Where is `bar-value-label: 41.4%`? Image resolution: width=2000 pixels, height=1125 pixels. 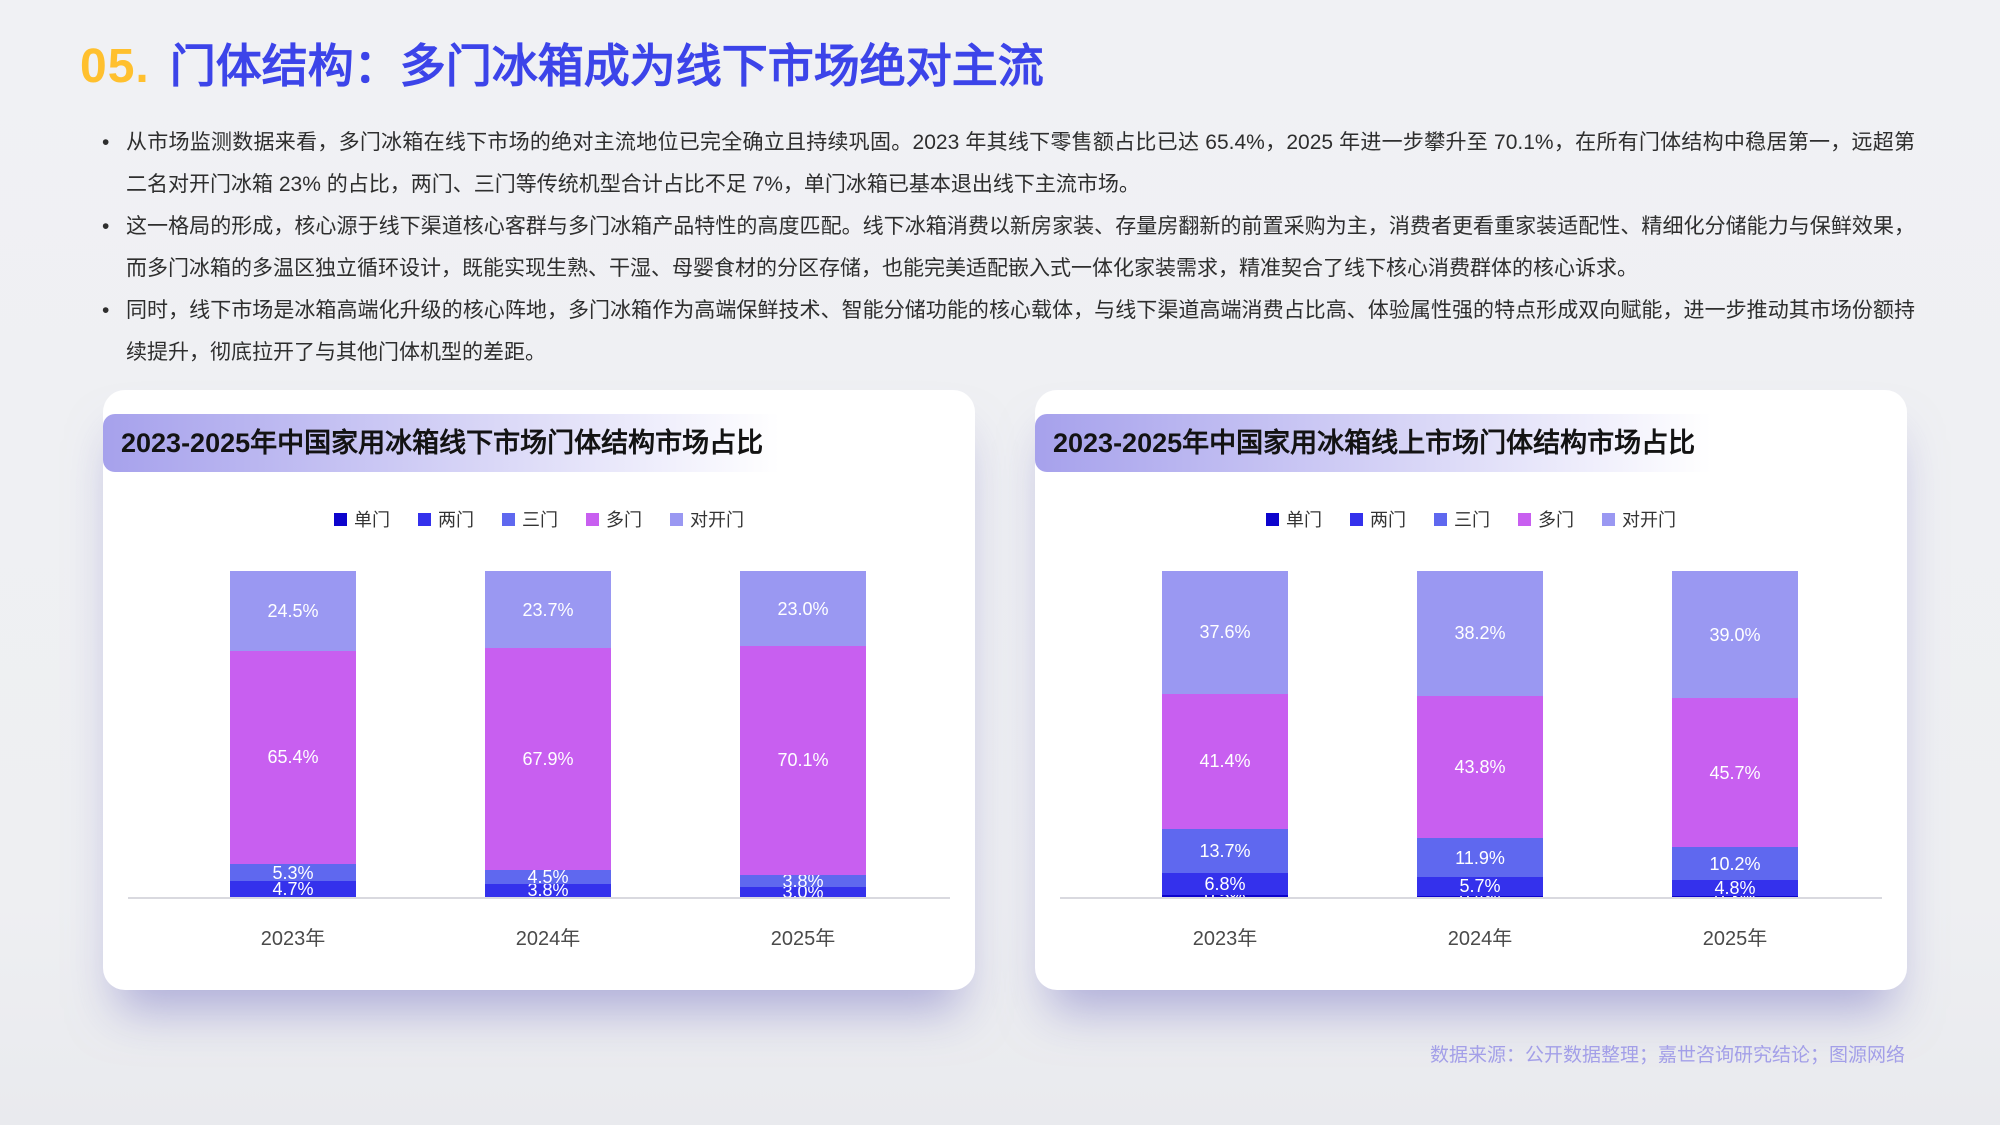 bar-value-label: 41.4% is located at coordinates (1225, 761).